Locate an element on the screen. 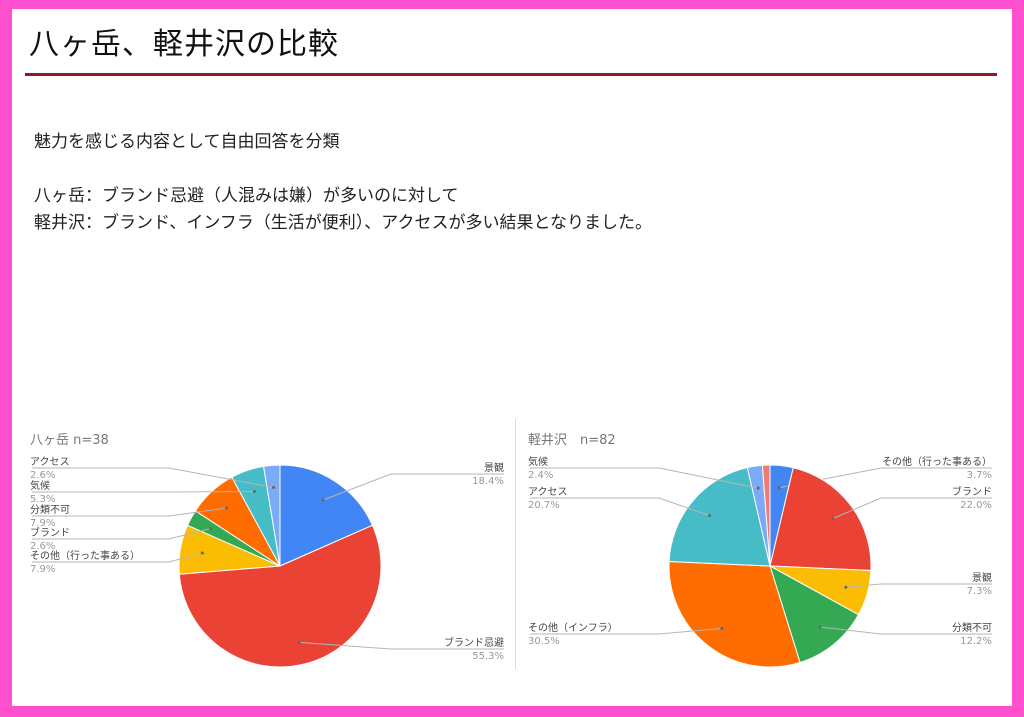  slice-label: ブランド忌避 is located at coordinates (474, 642).